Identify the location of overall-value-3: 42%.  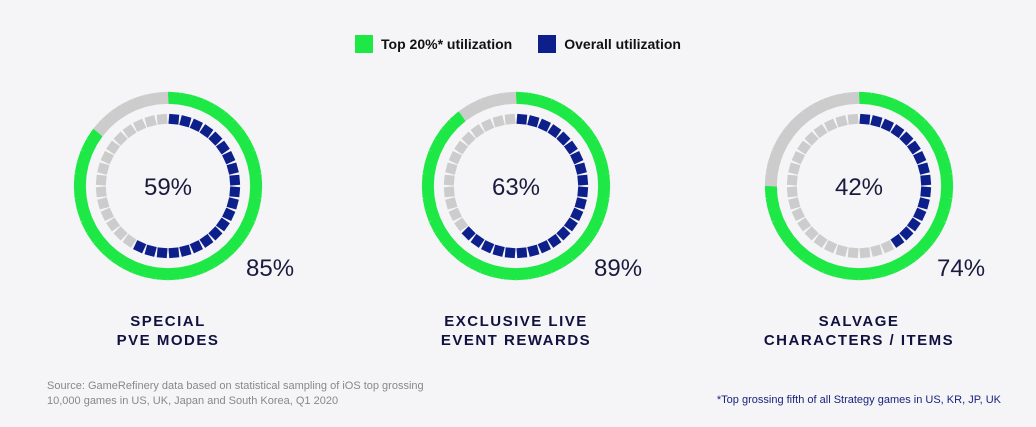
(859, 187).